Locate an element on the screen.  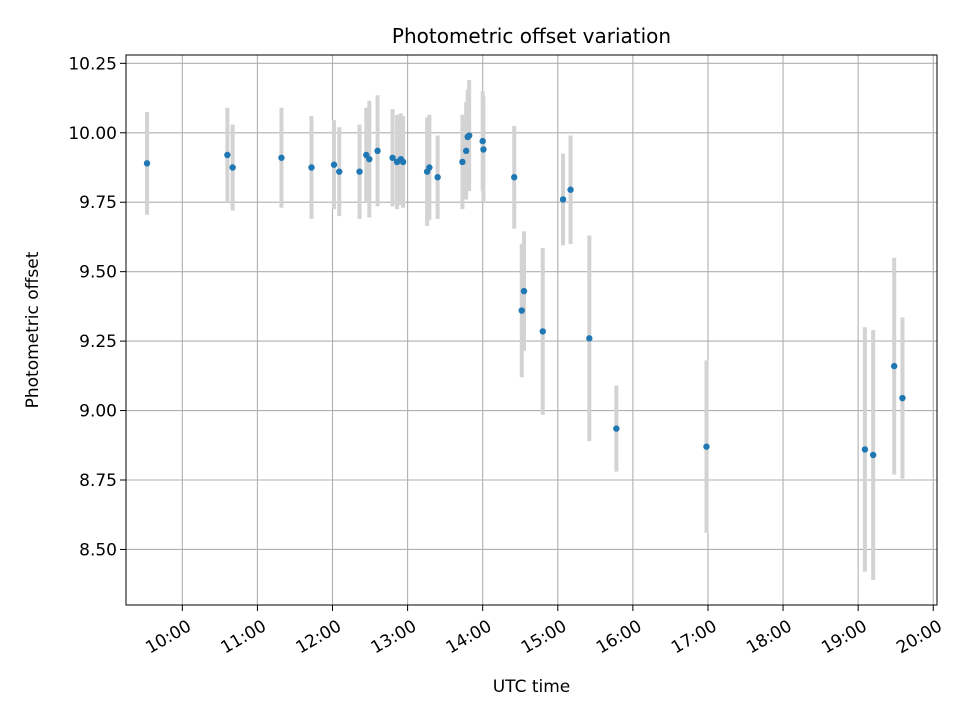
x-axis-label: UTC time is located at coordinates (532, 687).